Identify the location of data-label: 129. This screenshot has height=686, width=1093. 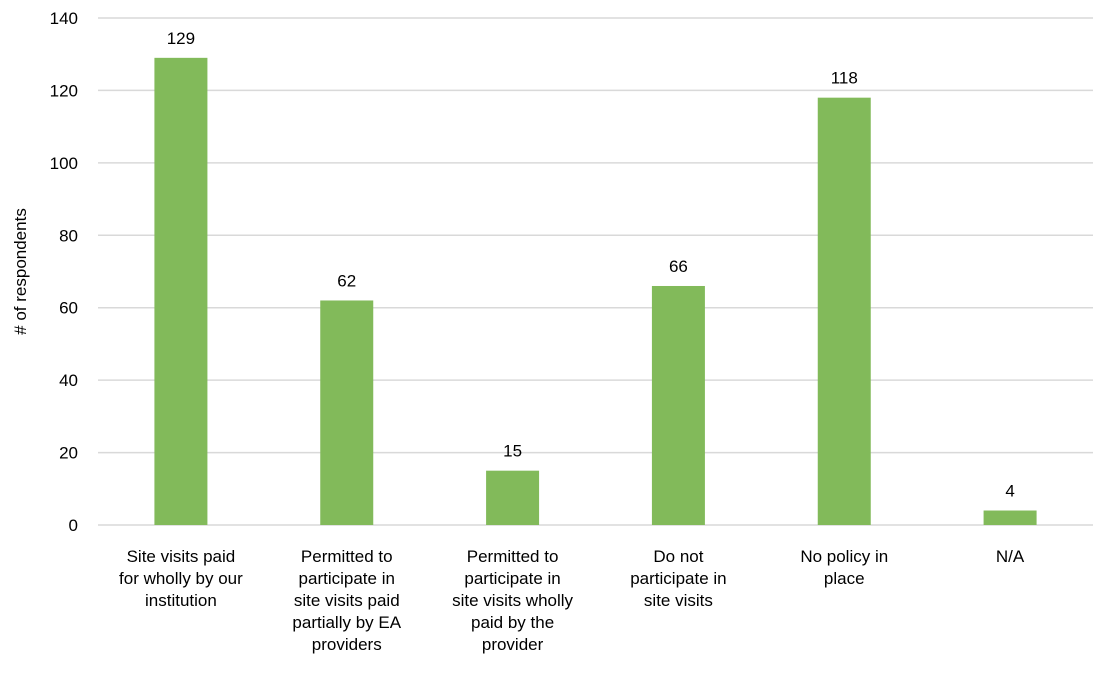
(181, 38).